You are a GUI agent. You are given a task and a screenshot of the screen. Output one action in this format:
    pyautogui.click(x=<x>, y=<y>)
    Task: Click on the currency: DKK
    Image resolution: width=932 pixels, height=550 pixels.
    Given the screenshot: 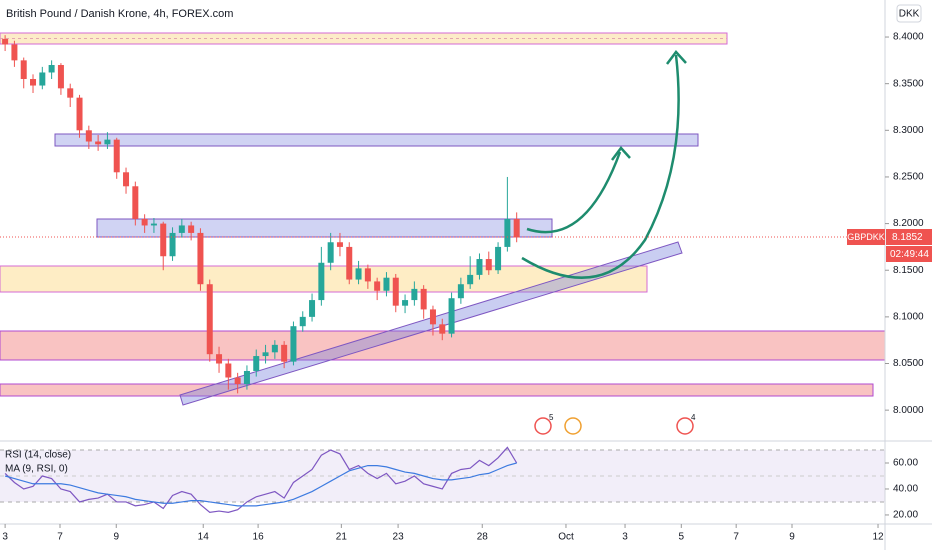 What is the action you would take?
    pyautogui.click(x=909, y=14)
    